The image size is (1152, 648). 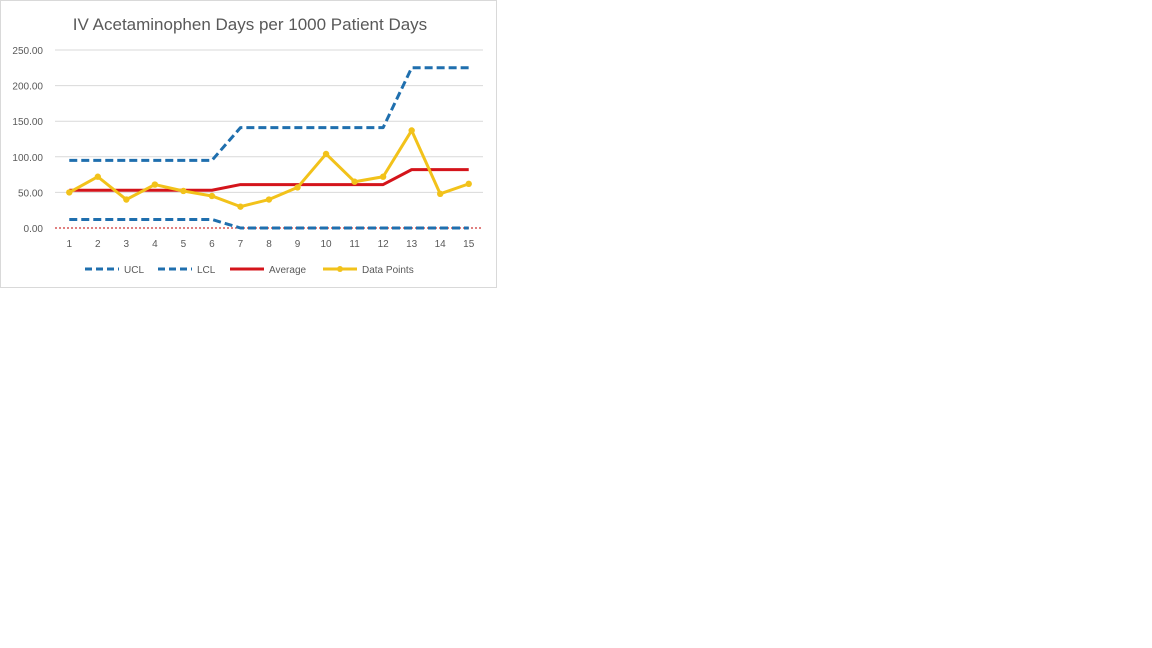 I want to click on x-tick-label: 7, so click(x=241, y=244).